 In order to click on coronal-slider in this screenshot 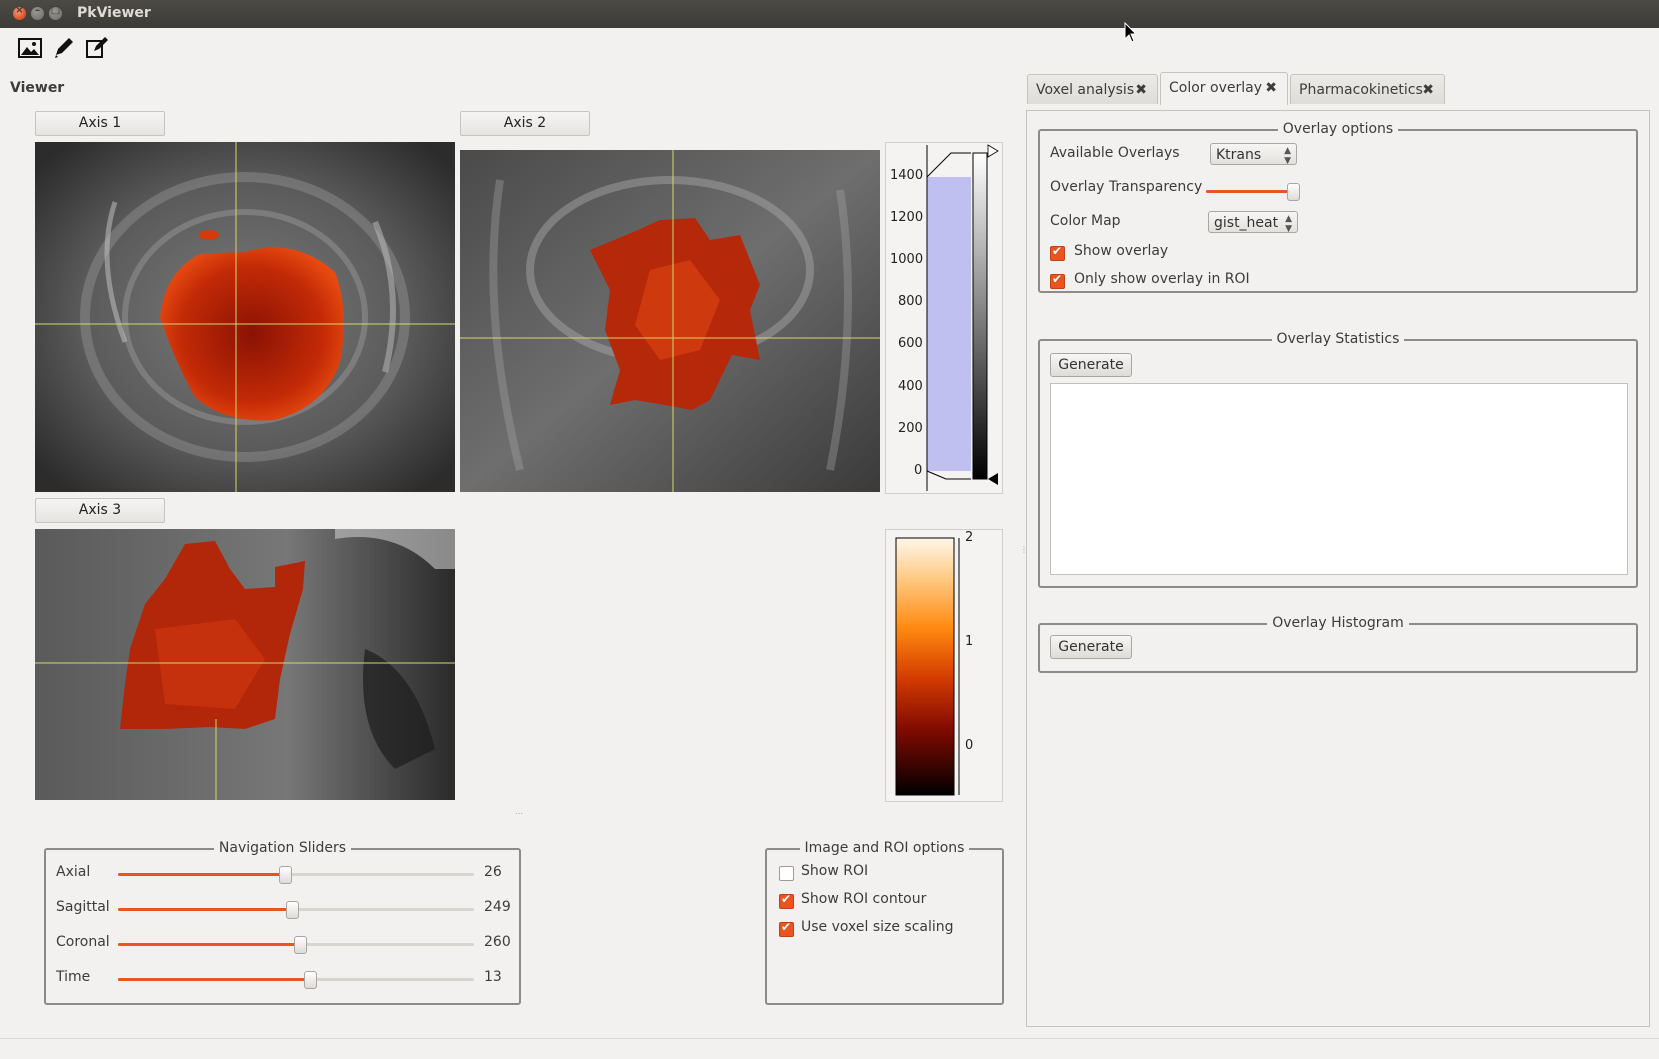, I will do `click(296, 945)`.